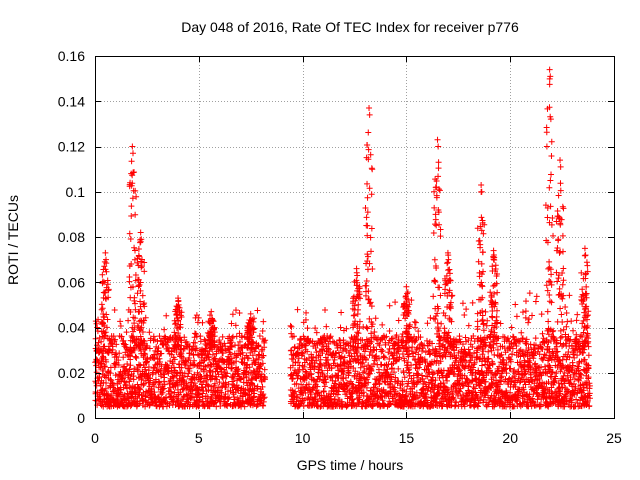  I want to click on x-tick-label: 0, so click(95, 438).